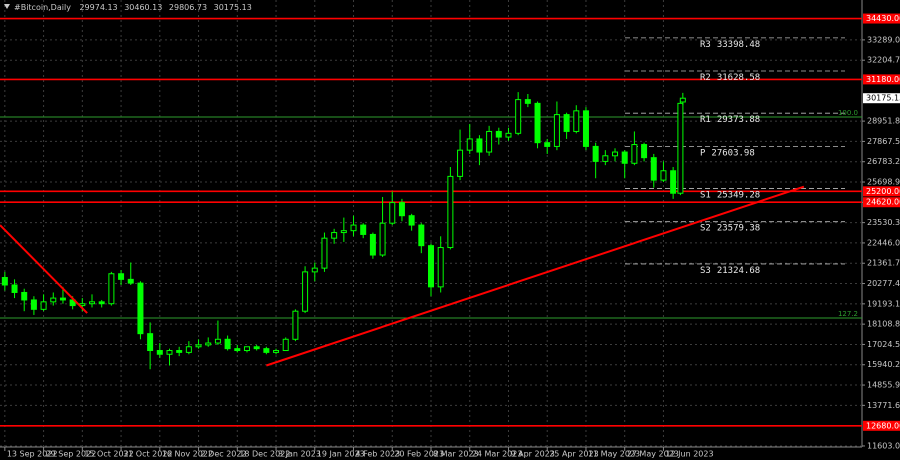  I want to click on x-tick-label: 13 Sep 2022, so click(32, 454).